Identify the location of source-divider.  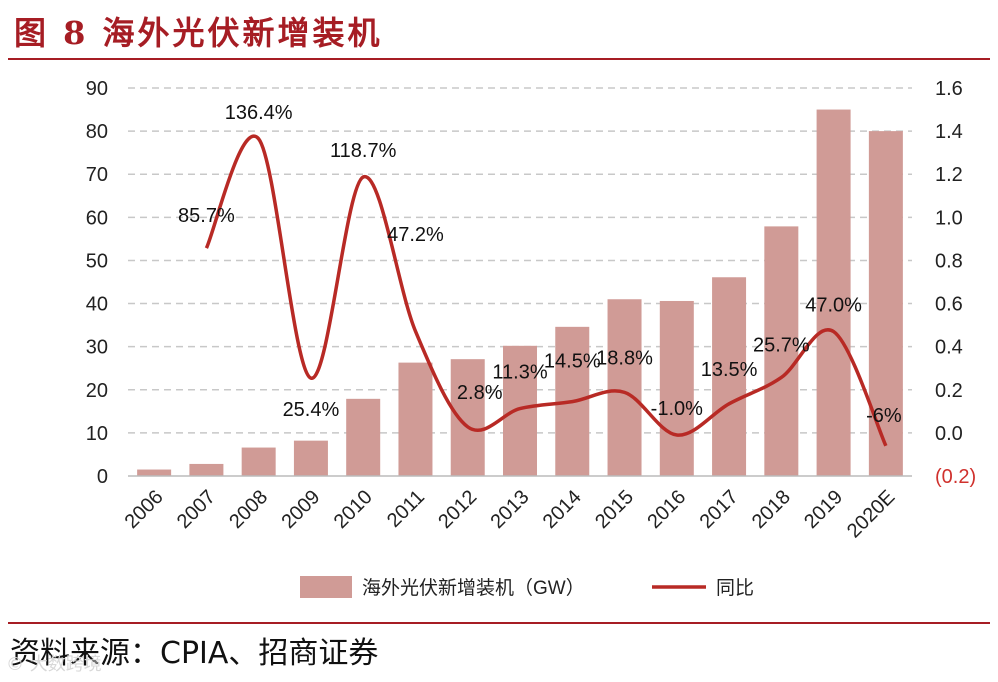
(499, 623).